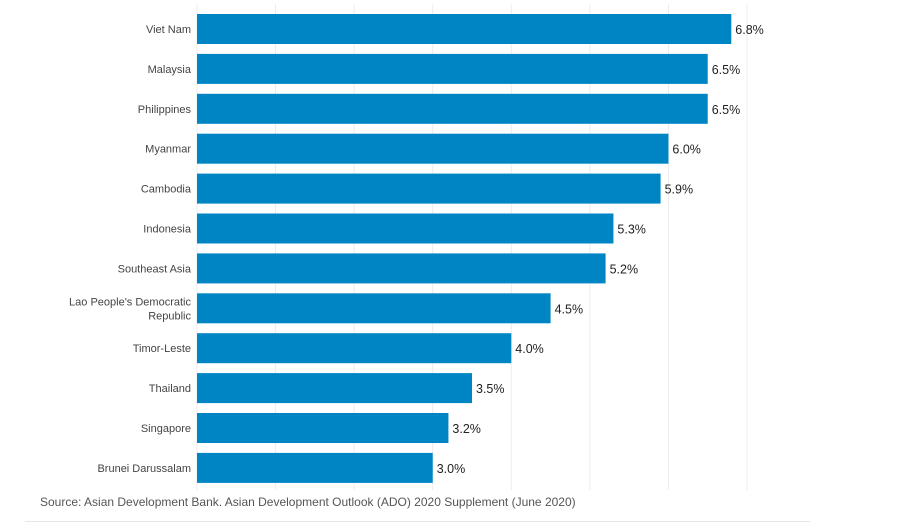 Image resolution: width=910 pixels, height=525 pixels. Describe the element at coordinates (170, 70) in the screenshot. I see `category-label: Malaysia` at that location.